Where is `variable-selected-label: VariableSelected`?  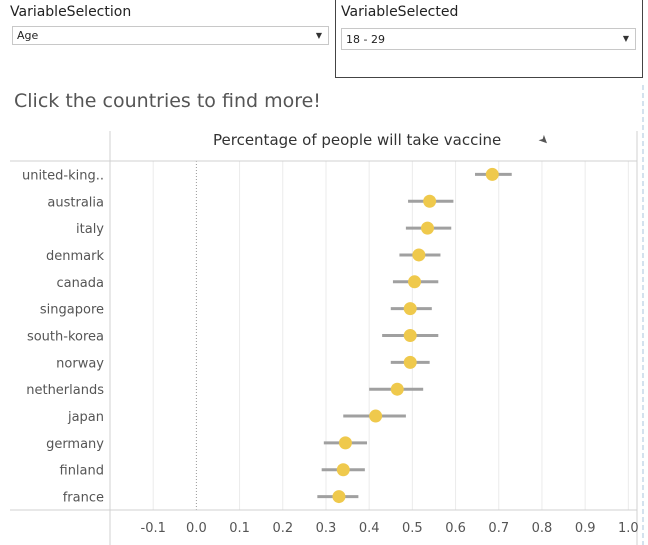 variable-selected-label: VariableSelected is located at coordinates (400, 12).